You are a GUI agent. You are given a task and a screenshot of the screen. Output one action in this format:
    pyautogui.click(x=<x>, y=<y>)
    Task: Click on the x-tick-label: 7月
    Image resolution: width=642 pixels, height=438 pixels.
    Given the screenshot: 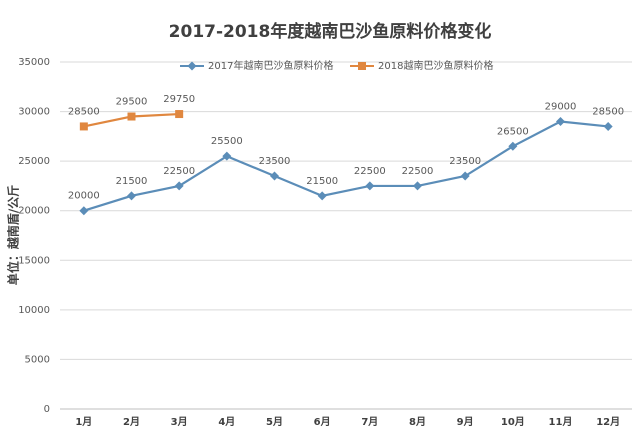 What is the action you would take?
    pyautogui.click(x=369, y=422)
    